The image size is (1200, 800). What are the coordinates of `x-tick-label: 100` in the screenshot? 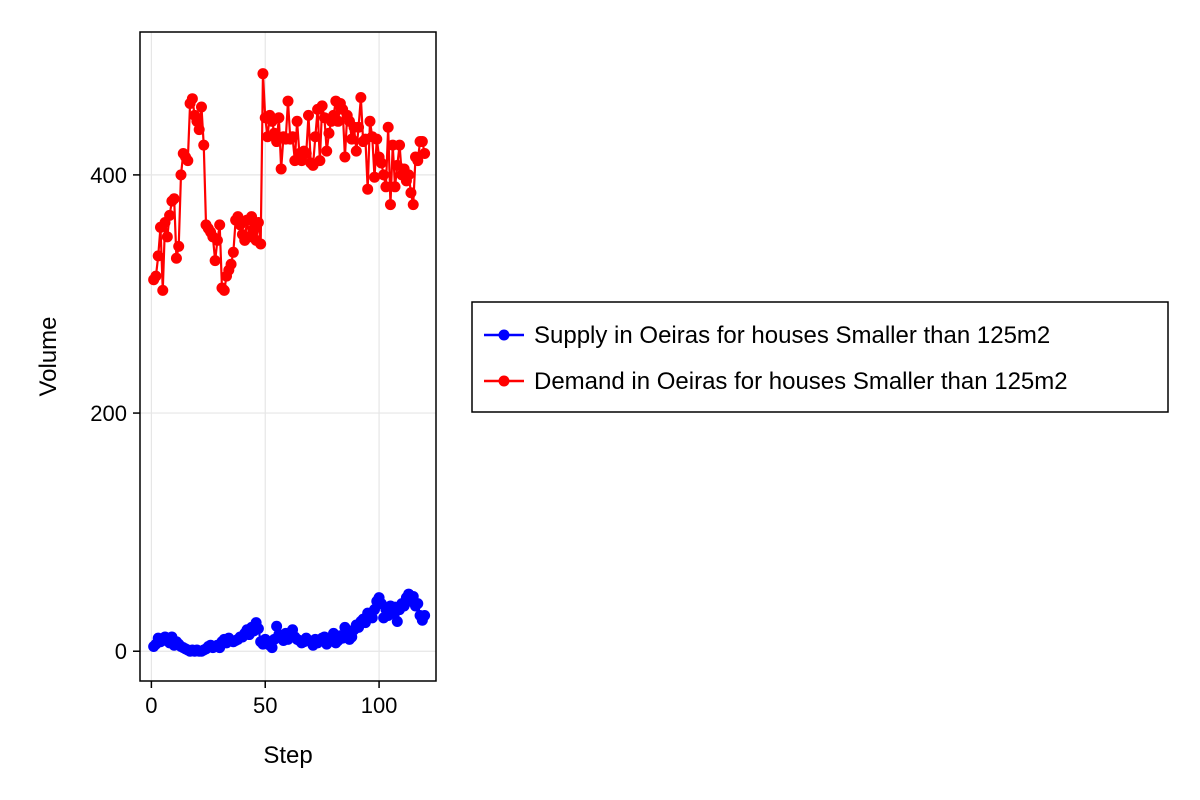 It's located at (379, 705).